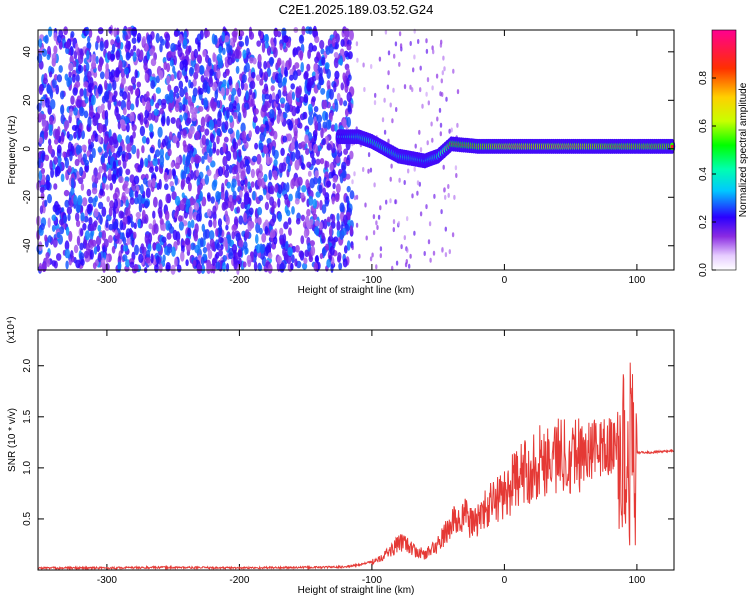 This screenshot has width=750, height=600. What do you see at coordinates (707, 174) in the screenshot?
I see `colorbar-ticks: 0.0 0.2 0.4 0.6 0.8` at bounding box center [707, 174].